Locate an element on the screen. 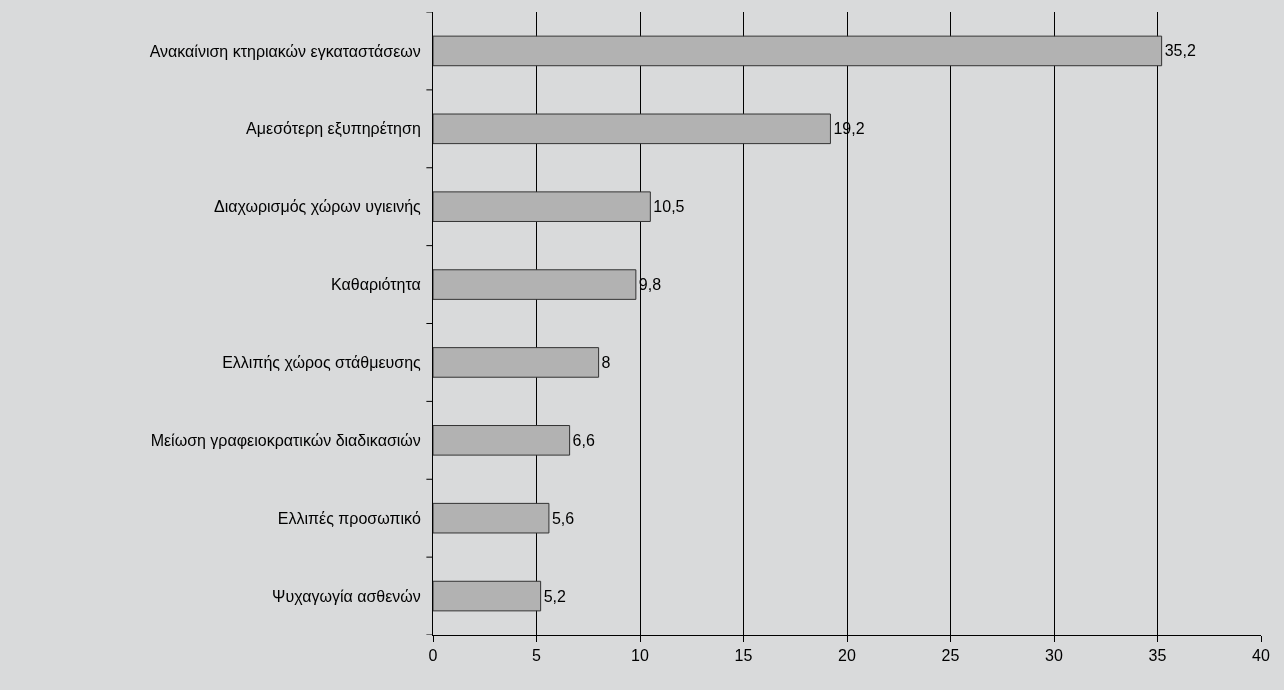 This screenshot has height=690, width=1284. y-tick-label: Αμεσότερη εξυπηρέτηση is located at coordinates (333, 129).